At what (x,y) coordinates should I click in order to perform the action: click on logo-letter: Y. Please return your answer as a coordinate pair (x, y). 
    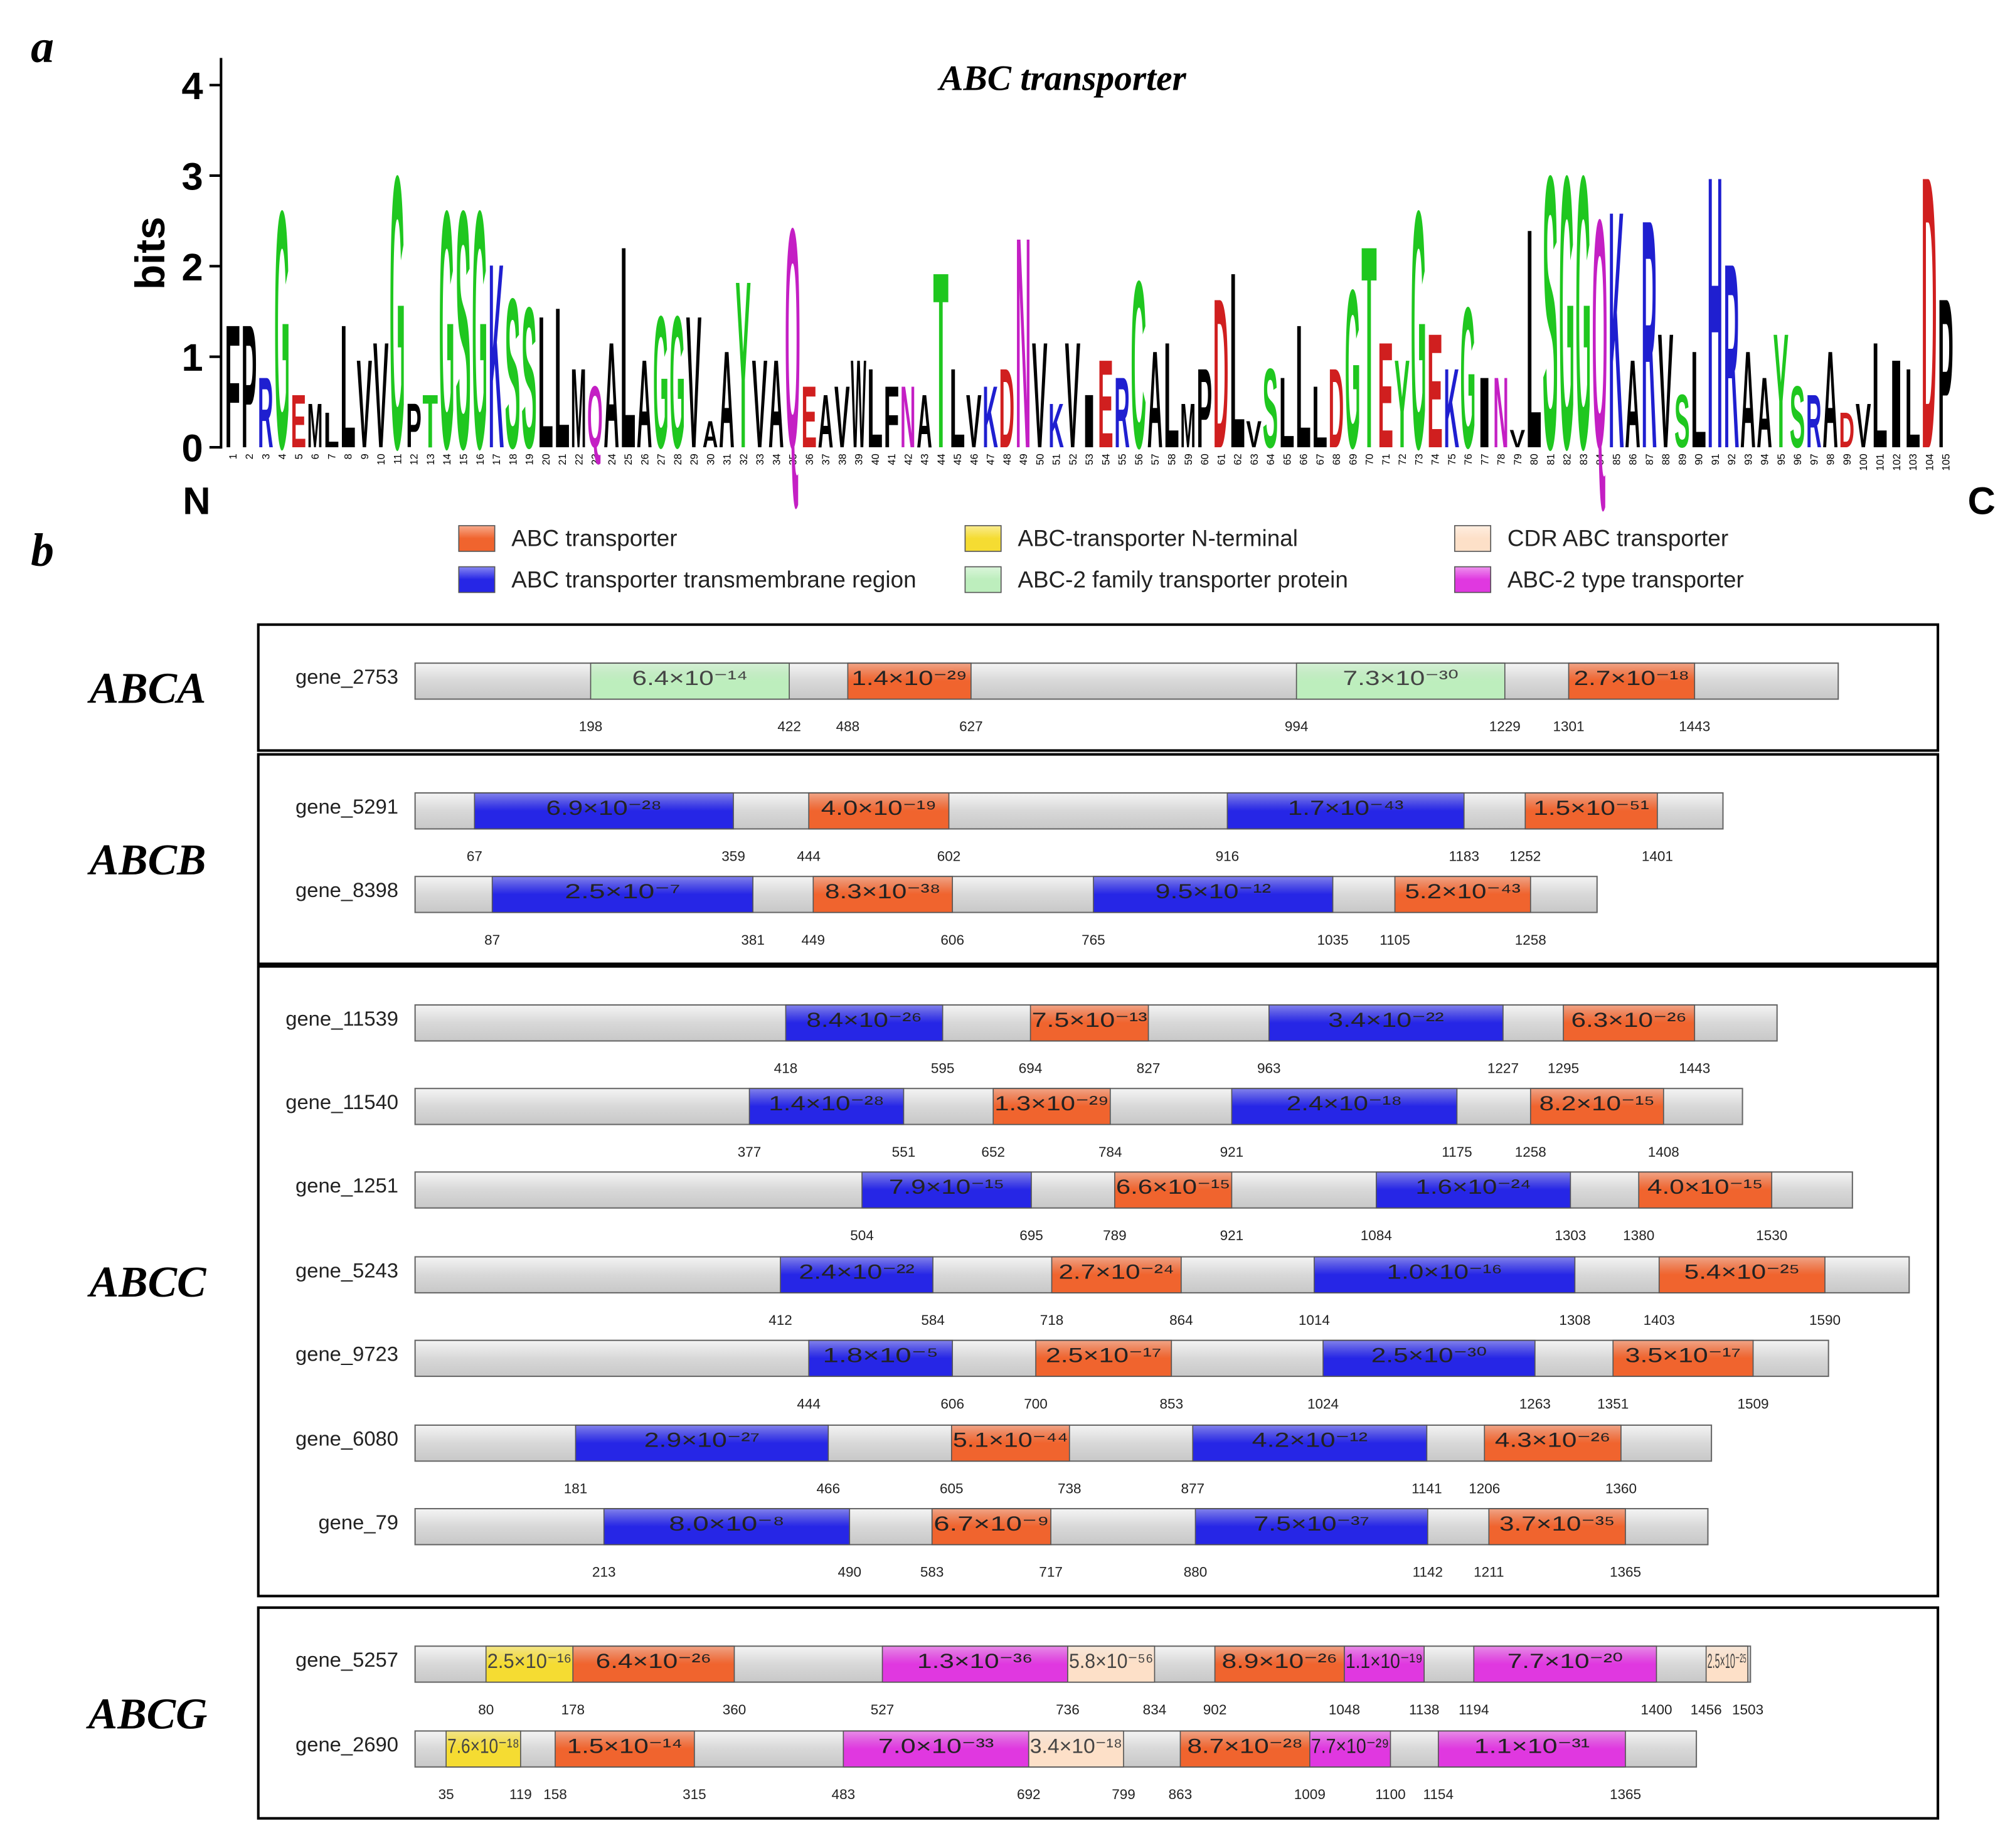
    Looking at the image, I should click on (743, 364).